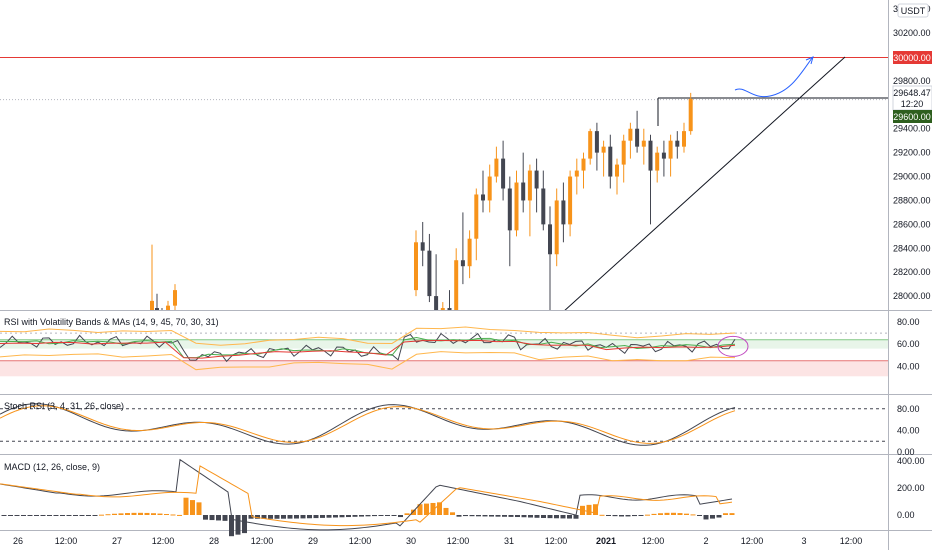 The height and width of the screenshot is (550, 932). What do you see at coordinates (908, 366) in the screenshot?
I see `rsi-axis-tick: 40.00` at bounding box center [908, 366].